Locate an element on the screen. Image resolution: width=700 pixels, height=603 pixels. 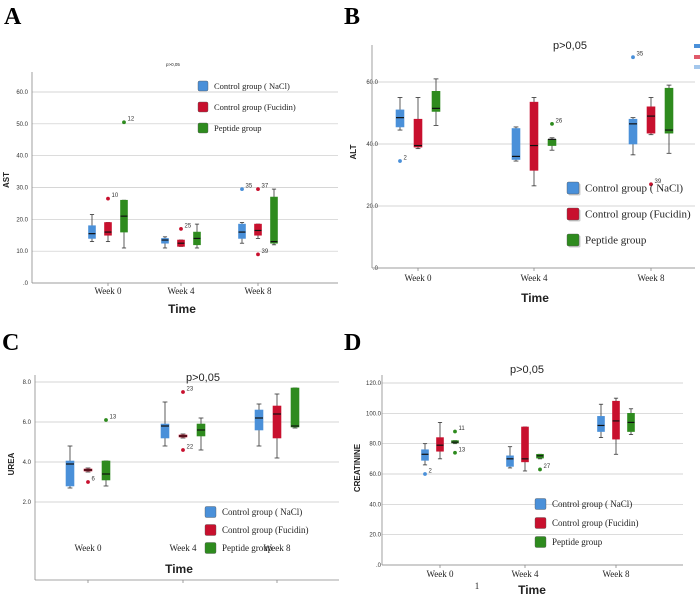
box-control-group-fucidin--1 is located at coordinates (534, 142).